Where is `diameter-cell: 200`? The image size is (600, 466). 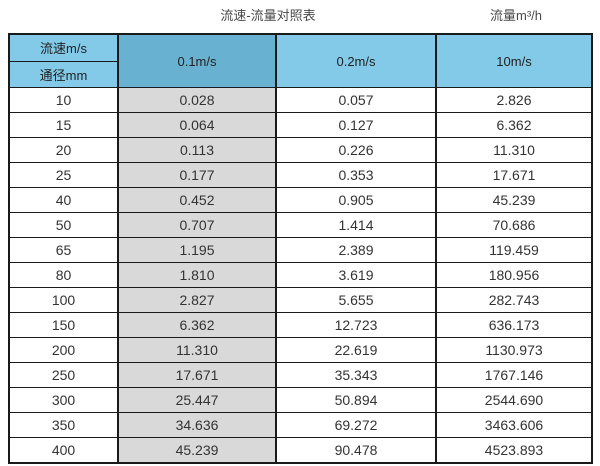 diameter-cell: 200 is located at coordinates (63, 350).